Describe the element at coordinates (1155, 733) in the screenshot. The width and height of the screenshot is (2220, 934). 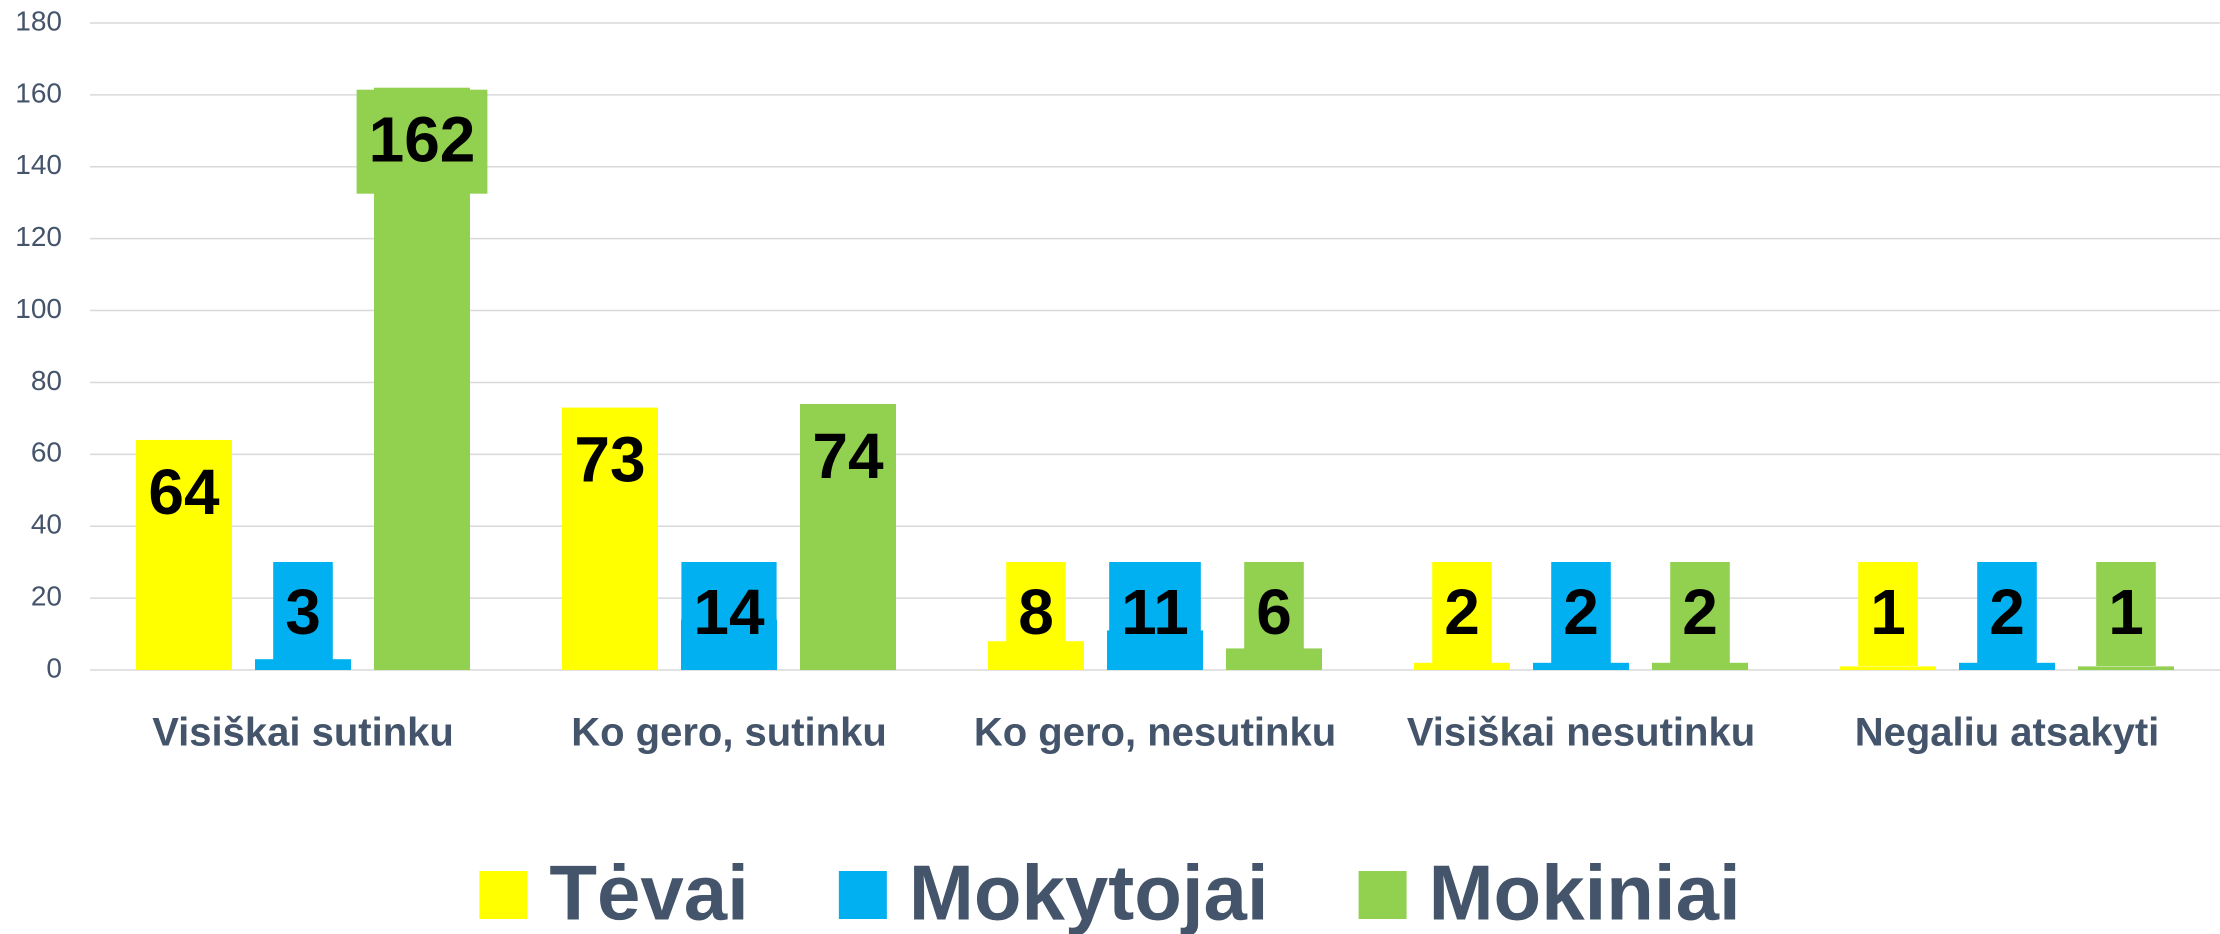
I see `x-tick-label: Ko gero, nesutinku` at that location.